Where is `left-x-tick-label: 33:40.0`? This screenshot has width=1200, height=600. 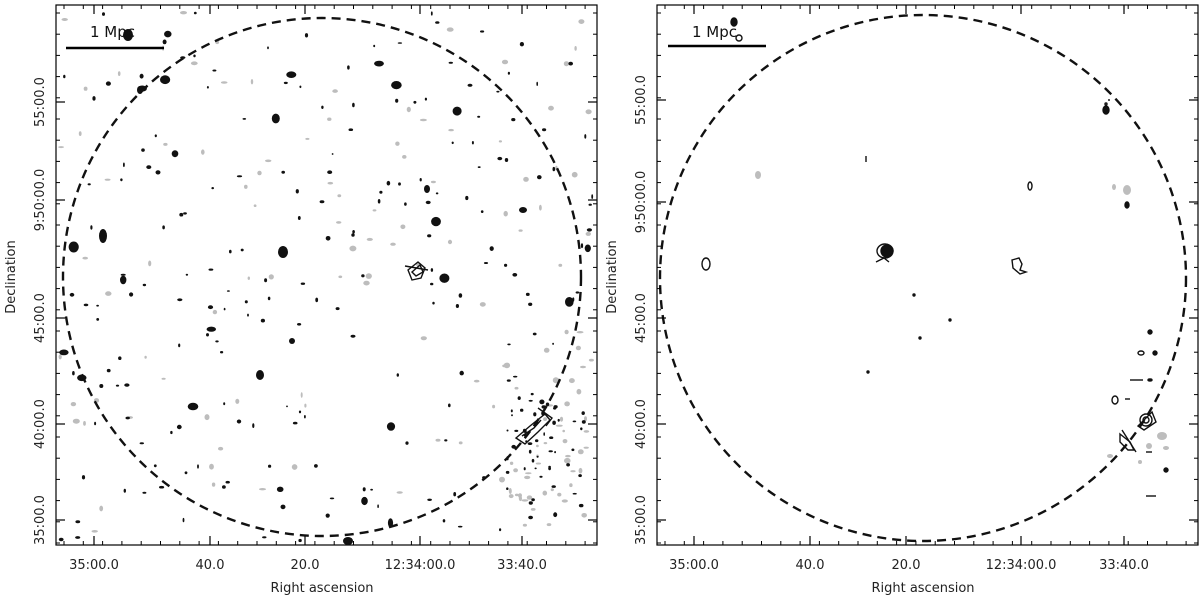
left-x-tick-label: 33:40.0 is located at coordinates (522, 565).